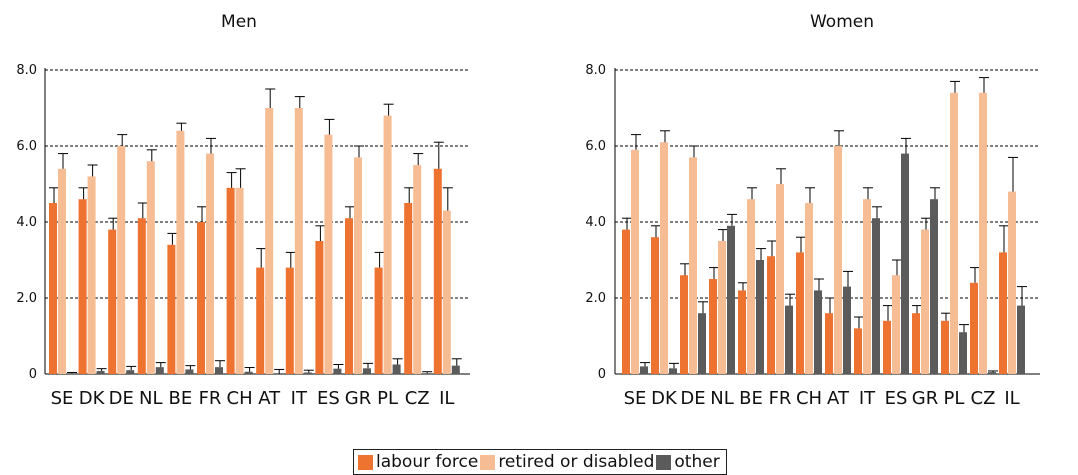  What do you see at coordinates (859, 322) in the screenshot?
I see `women-errorbar-labour-force-it` at bounding box center [859, 322].